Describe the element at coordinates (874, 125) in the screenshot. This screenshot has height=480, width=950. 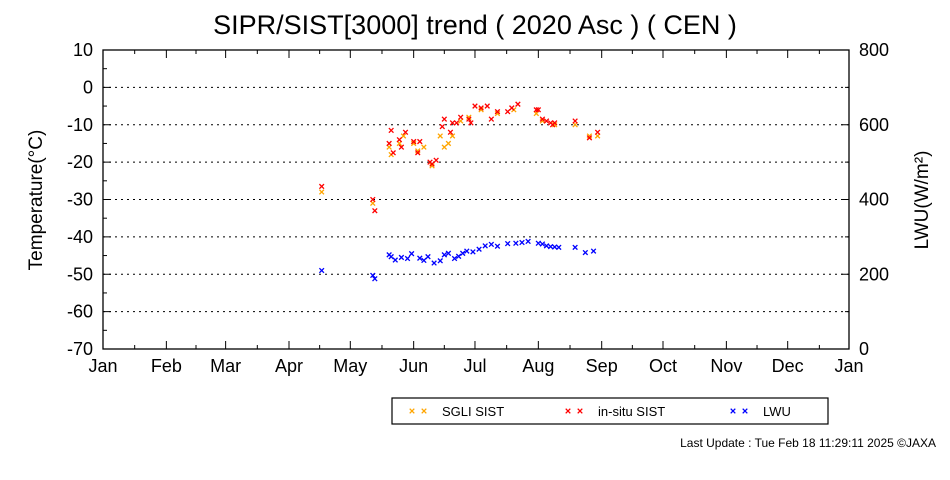
I see `y-tick-label-right: 600` at that location.